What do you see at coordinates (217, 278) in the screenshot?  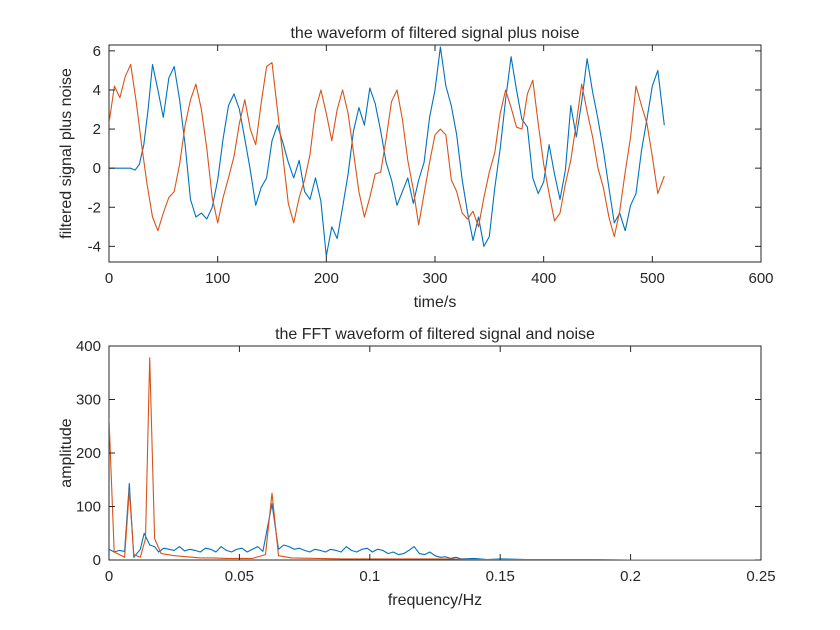 I see `x-tick-label: 100` at bounding box center [217, 278].